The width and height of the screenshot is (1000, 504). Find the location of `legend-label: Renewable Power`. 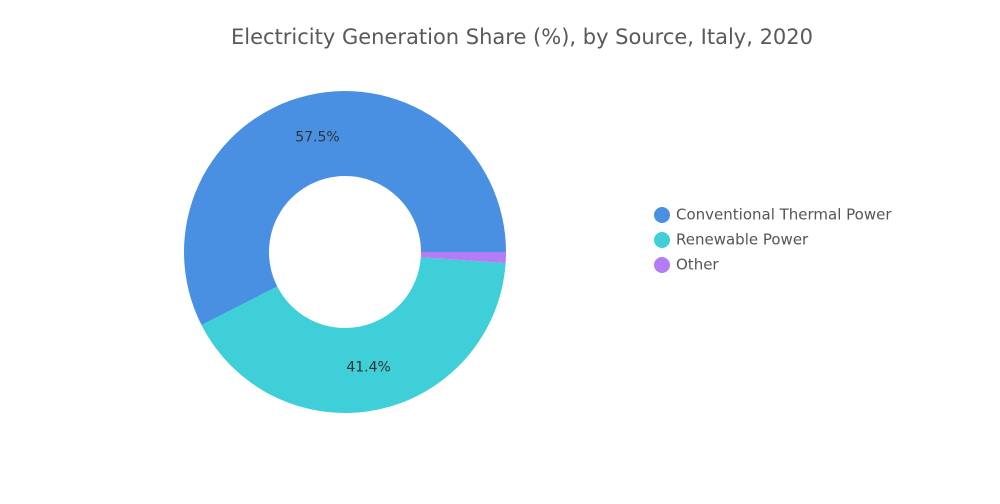

legend-label: Renewable Power is located at coordinates (742, 240).